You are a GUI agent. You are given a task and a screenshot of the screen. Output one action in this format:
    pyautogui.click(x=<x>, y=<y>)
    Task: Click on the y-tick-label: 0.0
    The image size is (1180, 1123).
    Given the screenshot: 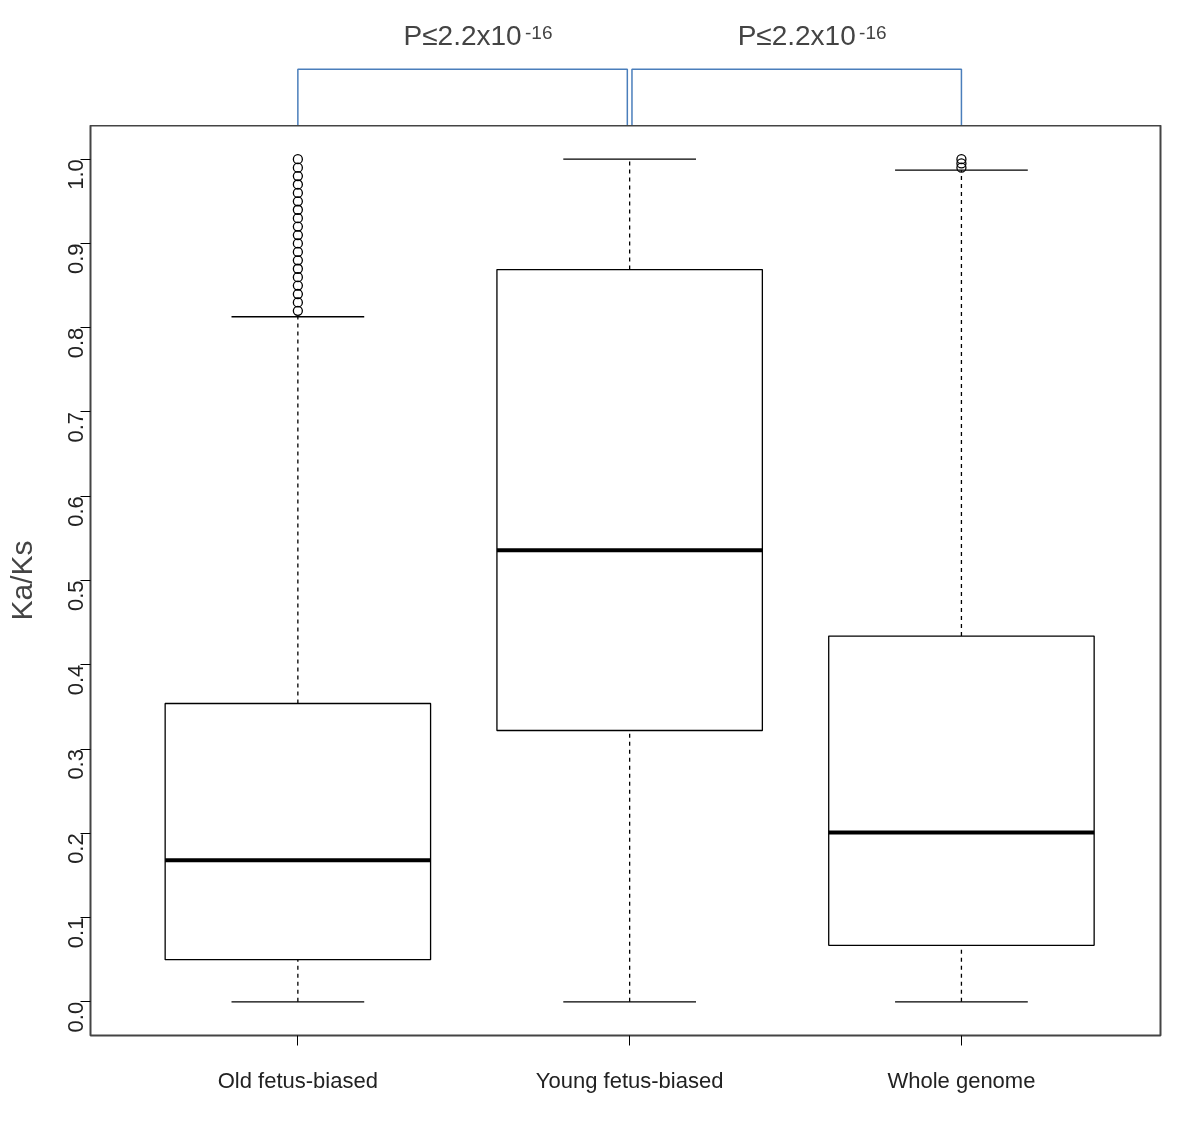 What is the action you would take?
    pyautogui.click(x=75, y=1017)
    